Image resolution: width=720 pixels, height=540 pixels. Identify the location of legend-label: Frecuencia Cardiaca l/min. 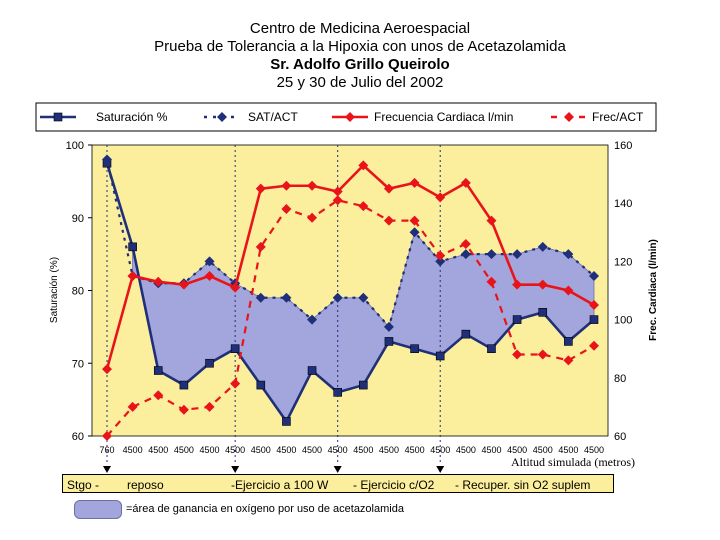
(443, 117).